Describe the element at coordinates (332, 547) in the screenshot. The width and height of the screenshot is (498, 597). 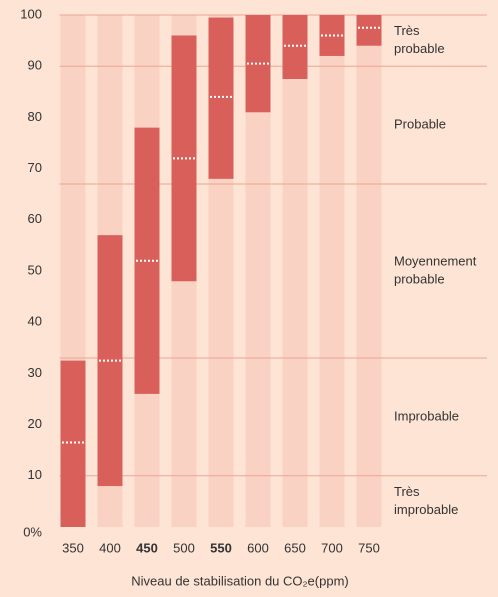
I see `x-tick-label: 700` at that location.